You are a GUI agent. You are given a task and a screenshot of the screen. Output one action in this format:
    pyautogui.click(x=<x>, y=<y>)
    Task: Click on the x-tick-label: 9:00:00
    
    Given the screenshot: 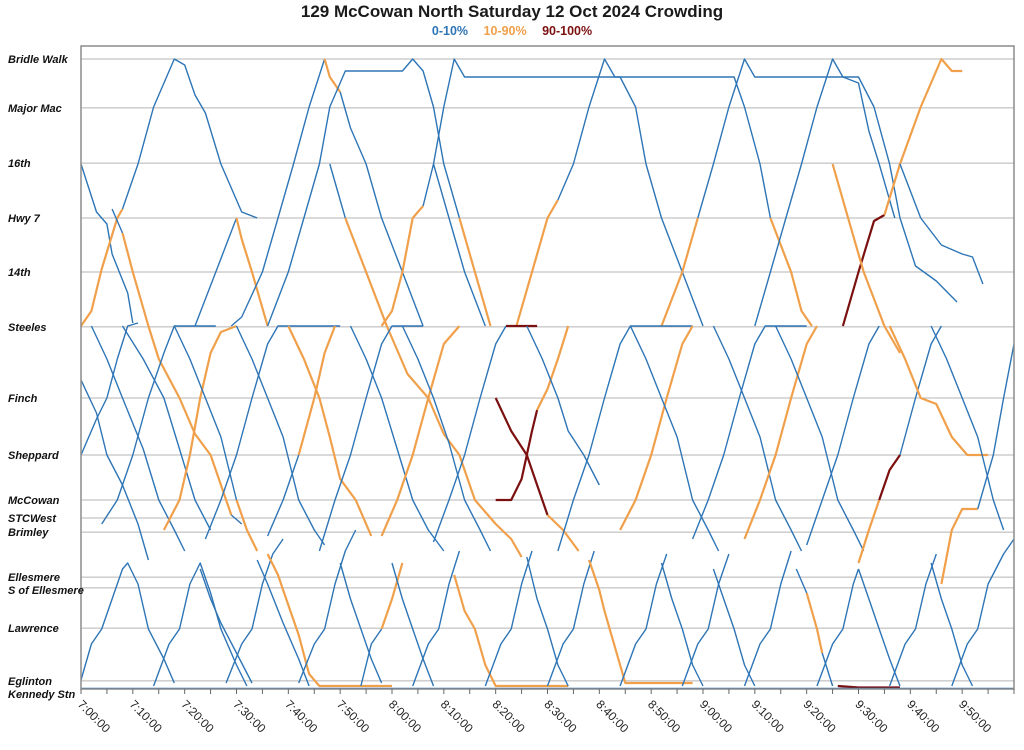 What is the action you would take?
    pyautogui.click(x=716, y=716)
    